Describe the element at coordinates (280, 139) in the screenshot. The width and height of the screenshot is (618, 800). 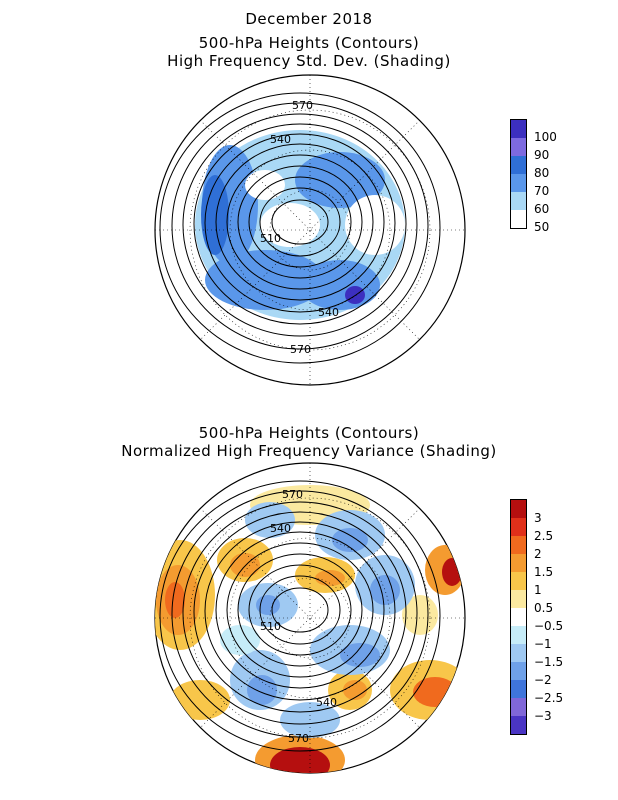
I see `top-contour-label-540-north: 540` at that location.